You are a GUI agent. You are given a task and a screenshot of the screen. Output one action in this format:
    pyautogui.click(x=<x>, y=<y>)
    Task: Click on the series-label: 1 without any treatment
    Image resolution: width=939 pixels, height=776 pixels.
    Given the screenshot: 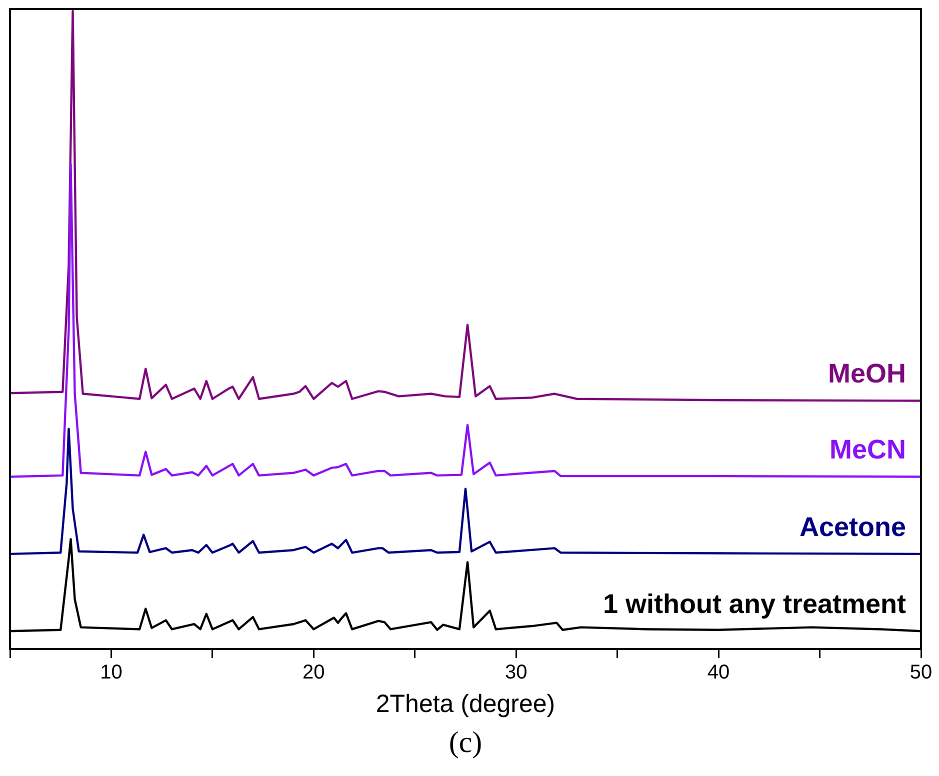 What is the action you would take?
    pyautogui.click(x=754, y=604)
    